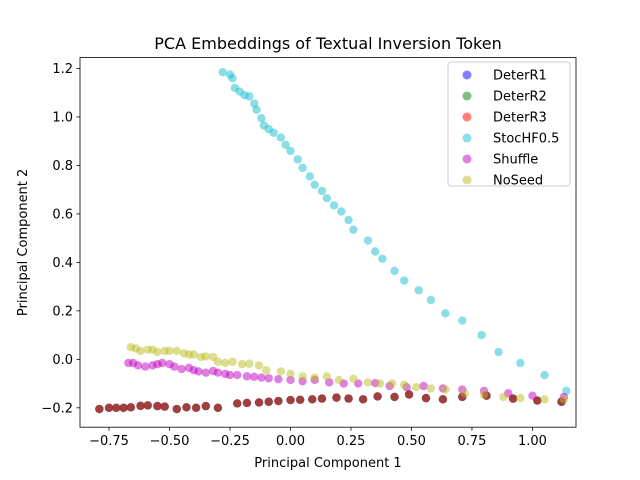 Image resolution: width=640 pixels, height=480 pixels. What do you see at coordinates (520, 97) in the screenshot?
I see `legend-label: DeterR2` at bounding box center [520, 97].